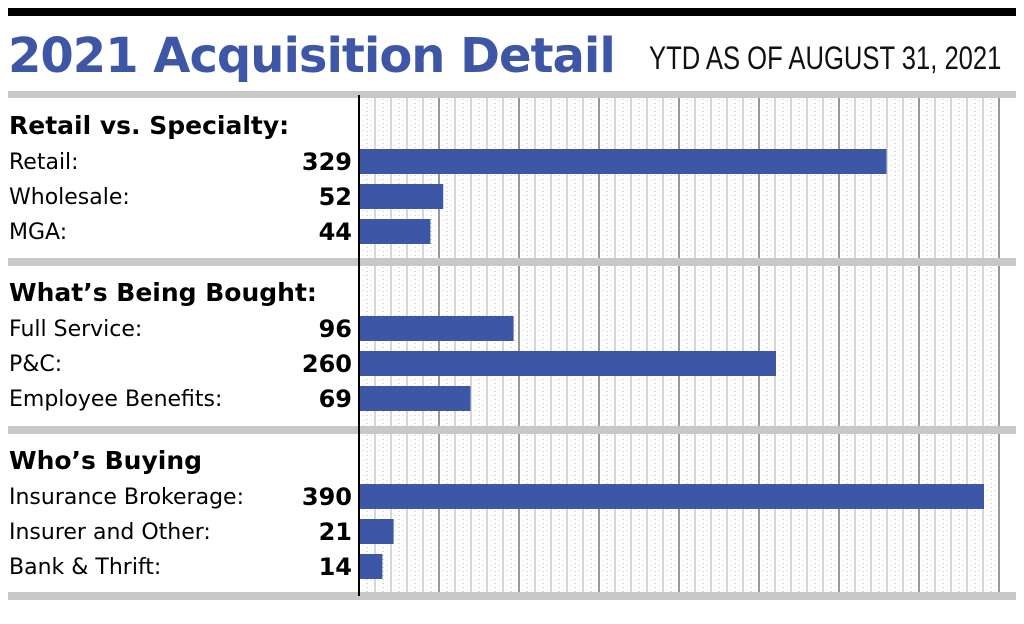 This screenshot has height=624, width=1024. I want to click on row-value: 96, so click(335, 329).